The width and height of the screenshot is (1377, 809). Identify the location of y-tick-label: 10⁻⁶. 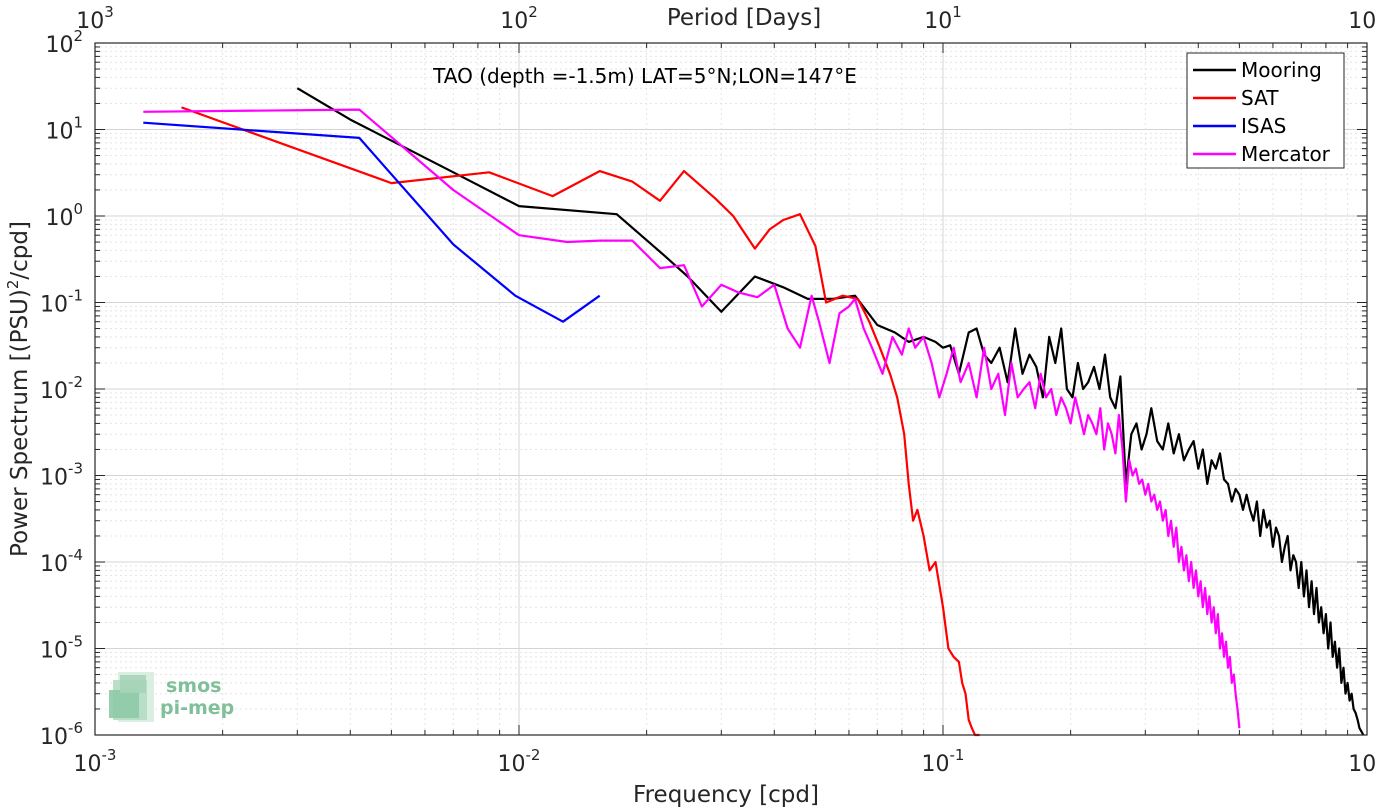
(61, 734).